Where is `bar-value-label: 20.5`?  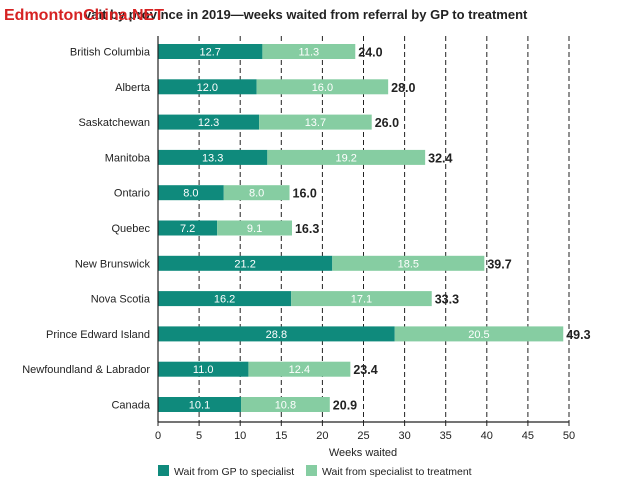
bar-value-label: 20.5 is located at coordinates (478, 335).